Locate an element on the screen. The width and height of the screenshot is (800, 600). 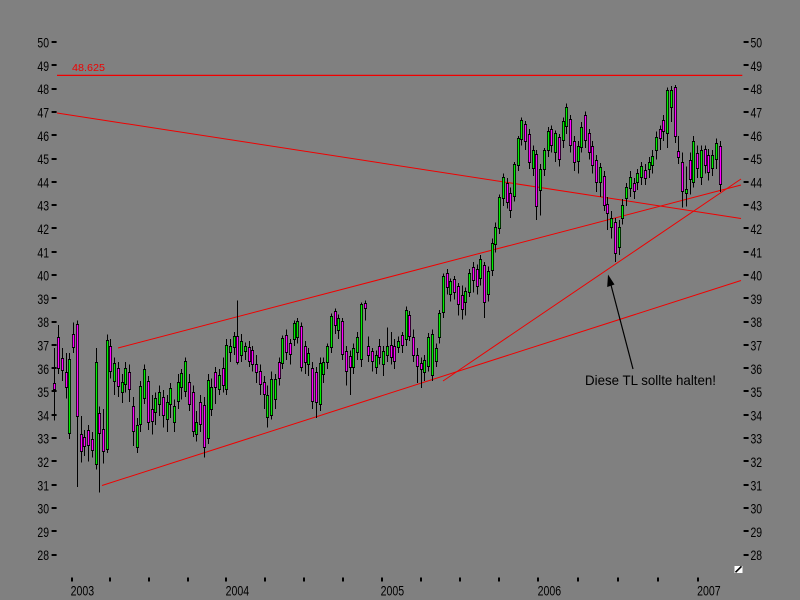
svg-text: 2006 is located at coordinates (550, 590).